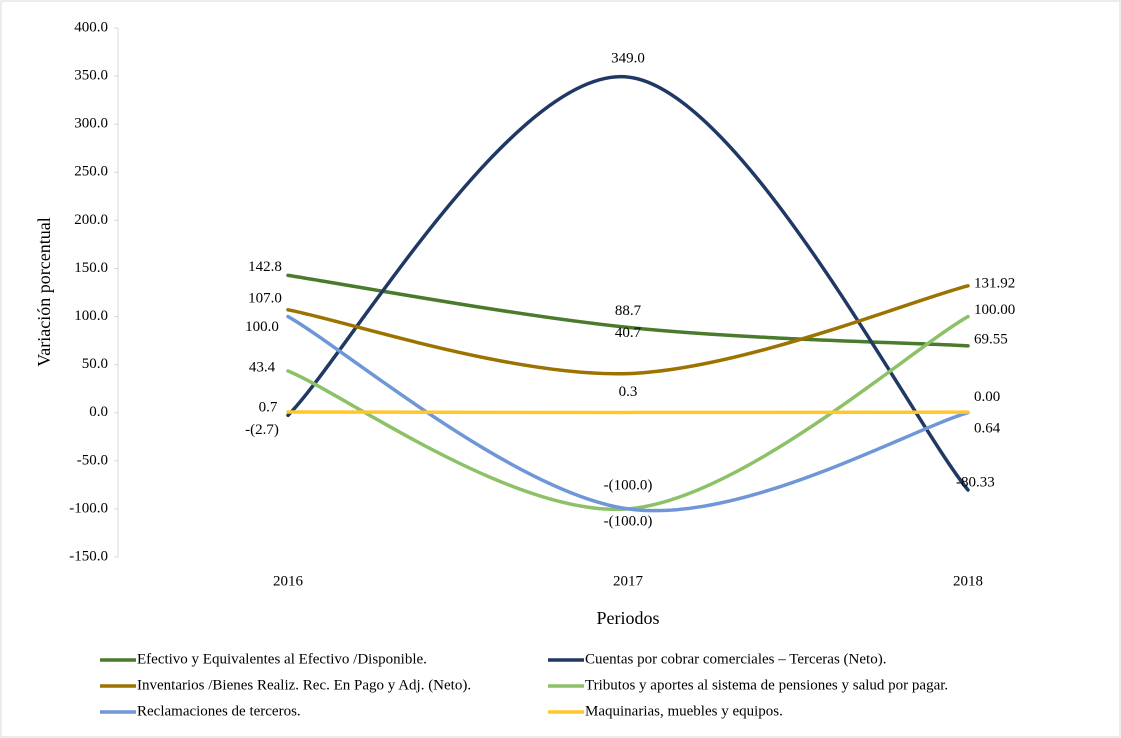 The height and width of the screenshot is (738, 1121). I want to click on y-tick-label: 400.0, so click(91, 27).